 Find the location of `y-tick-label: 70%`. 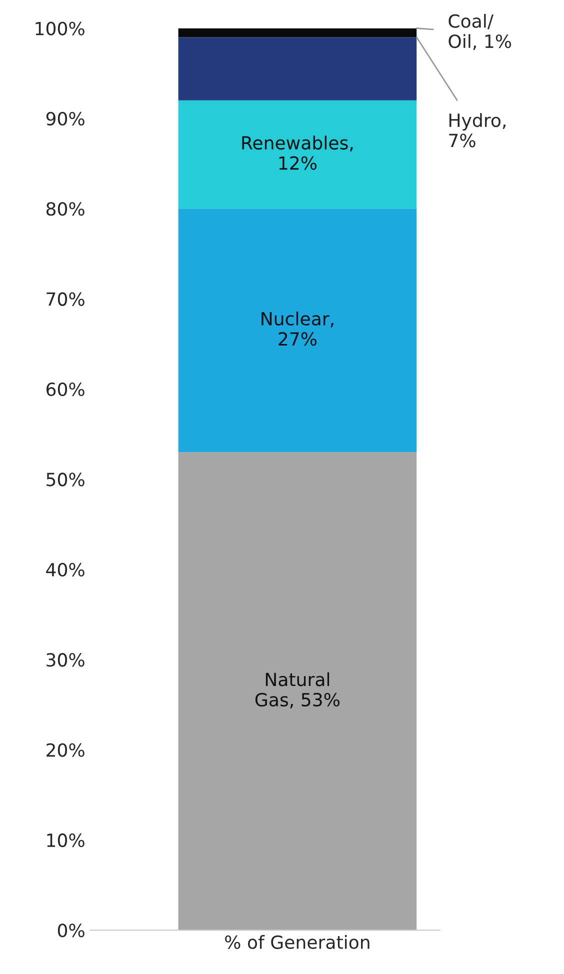

y-tick-label: 70% is located at coordinates (65, 299).